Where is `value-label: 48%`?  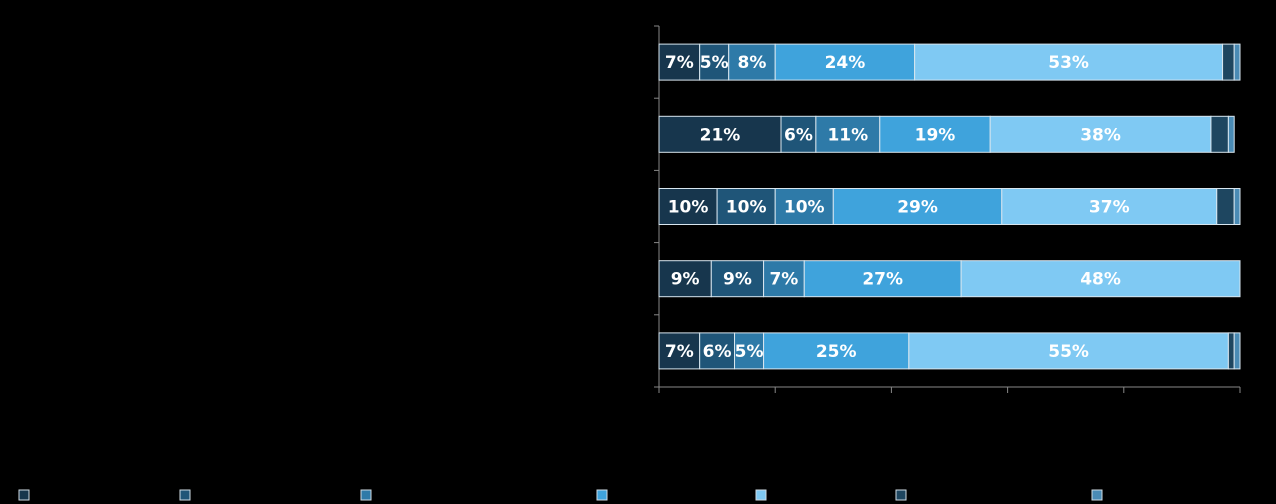 value-label: 48% is located at coordinates (1100, 280).